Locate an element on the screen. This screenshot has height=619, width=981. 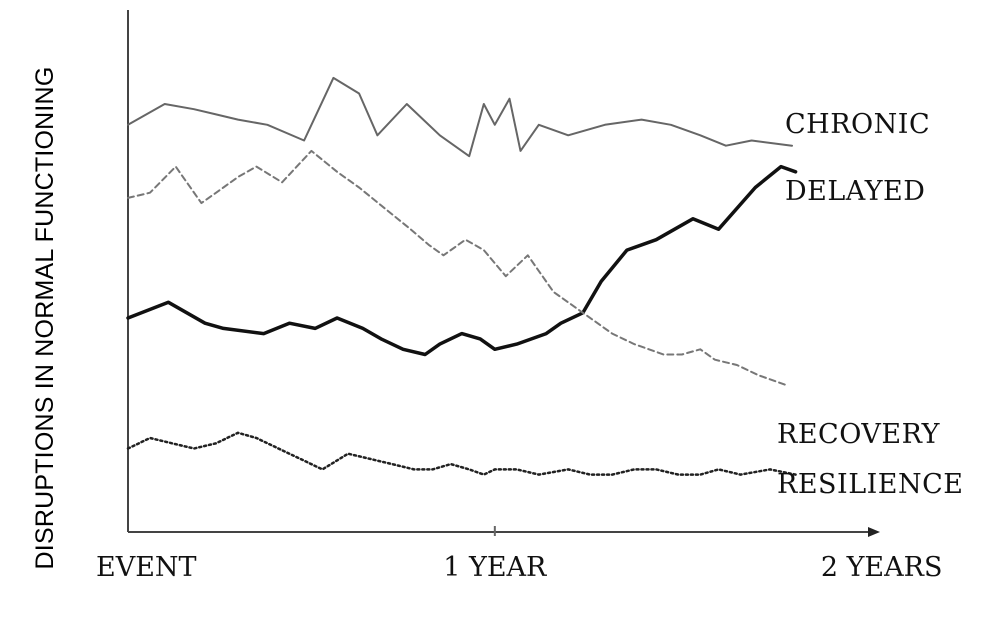
series-label-recovery: RECOVERY is located at coordinates (859, 434).